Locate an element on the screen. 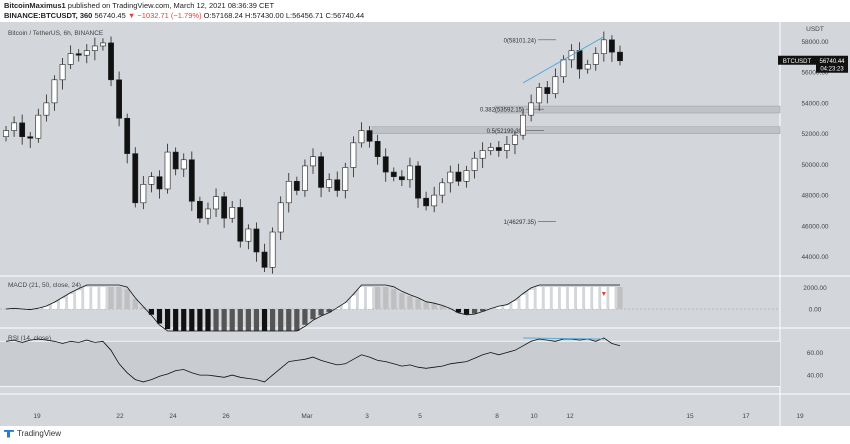  last-price-box is located at coordinates (832, 64).